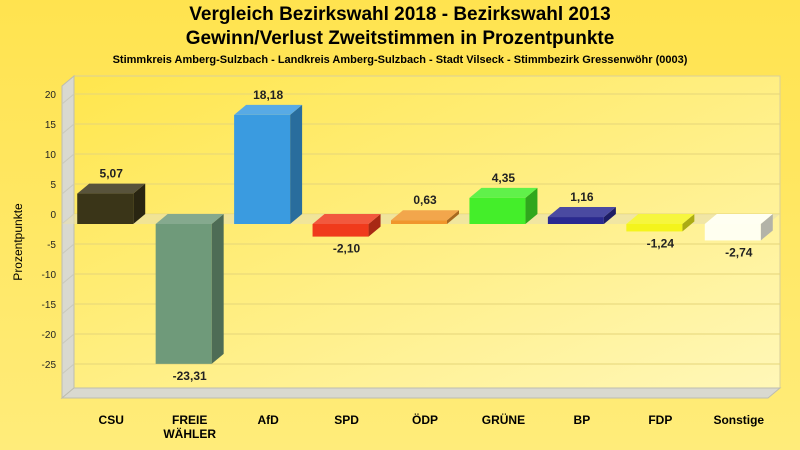  Describe the element at coordinates (53, 185) in the screenshot. I see `y-tick-label: 5` at that location.